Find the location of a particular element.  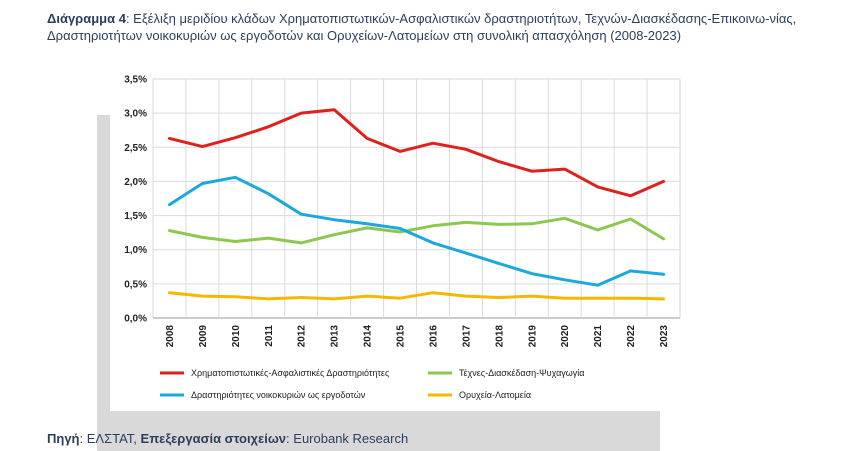

y-tick-label: 3,0% is located at coordinates (135, 114).